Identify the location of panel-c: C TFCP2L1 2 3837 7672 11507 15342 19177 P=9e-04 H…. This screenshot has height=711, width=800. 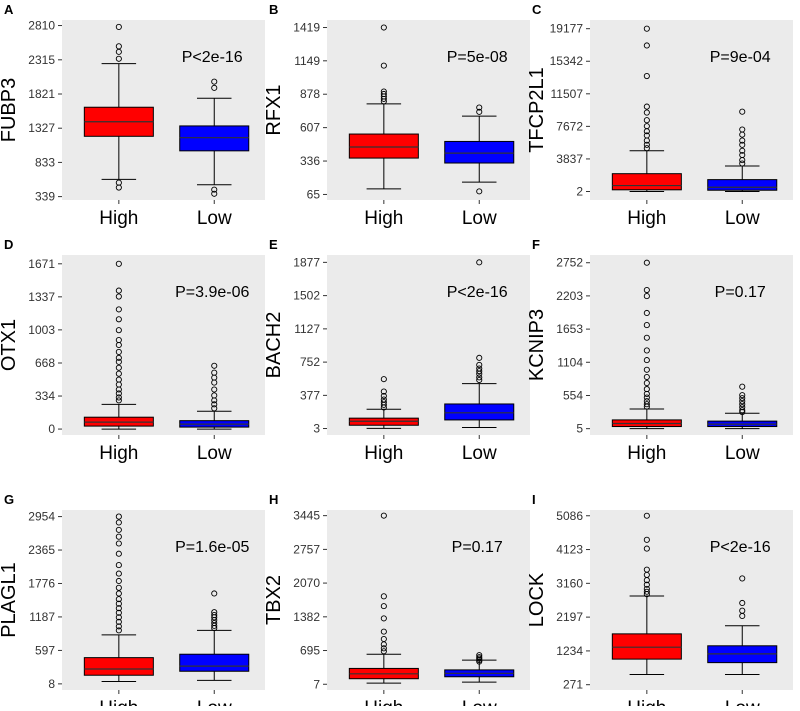
(659, 115).